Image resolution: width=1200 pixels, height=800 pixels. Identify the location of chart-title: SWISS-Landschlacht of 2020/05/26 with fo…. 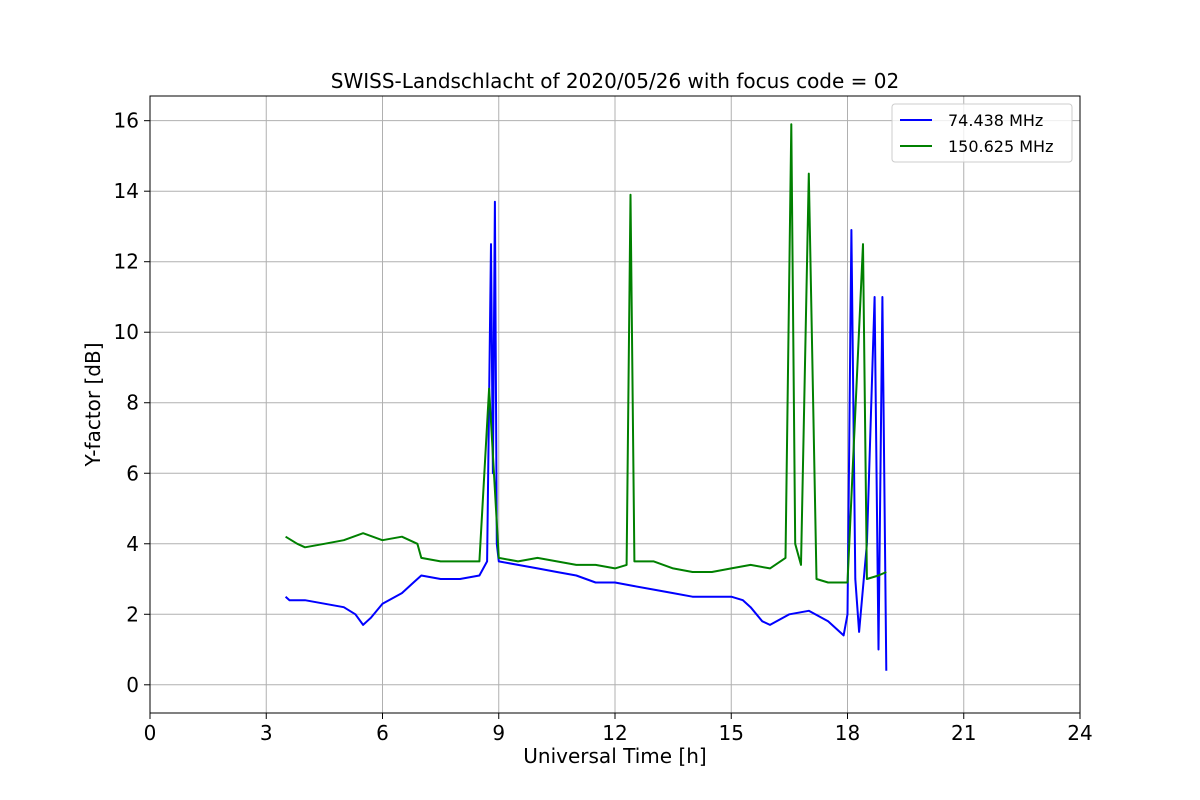
(615, 81).